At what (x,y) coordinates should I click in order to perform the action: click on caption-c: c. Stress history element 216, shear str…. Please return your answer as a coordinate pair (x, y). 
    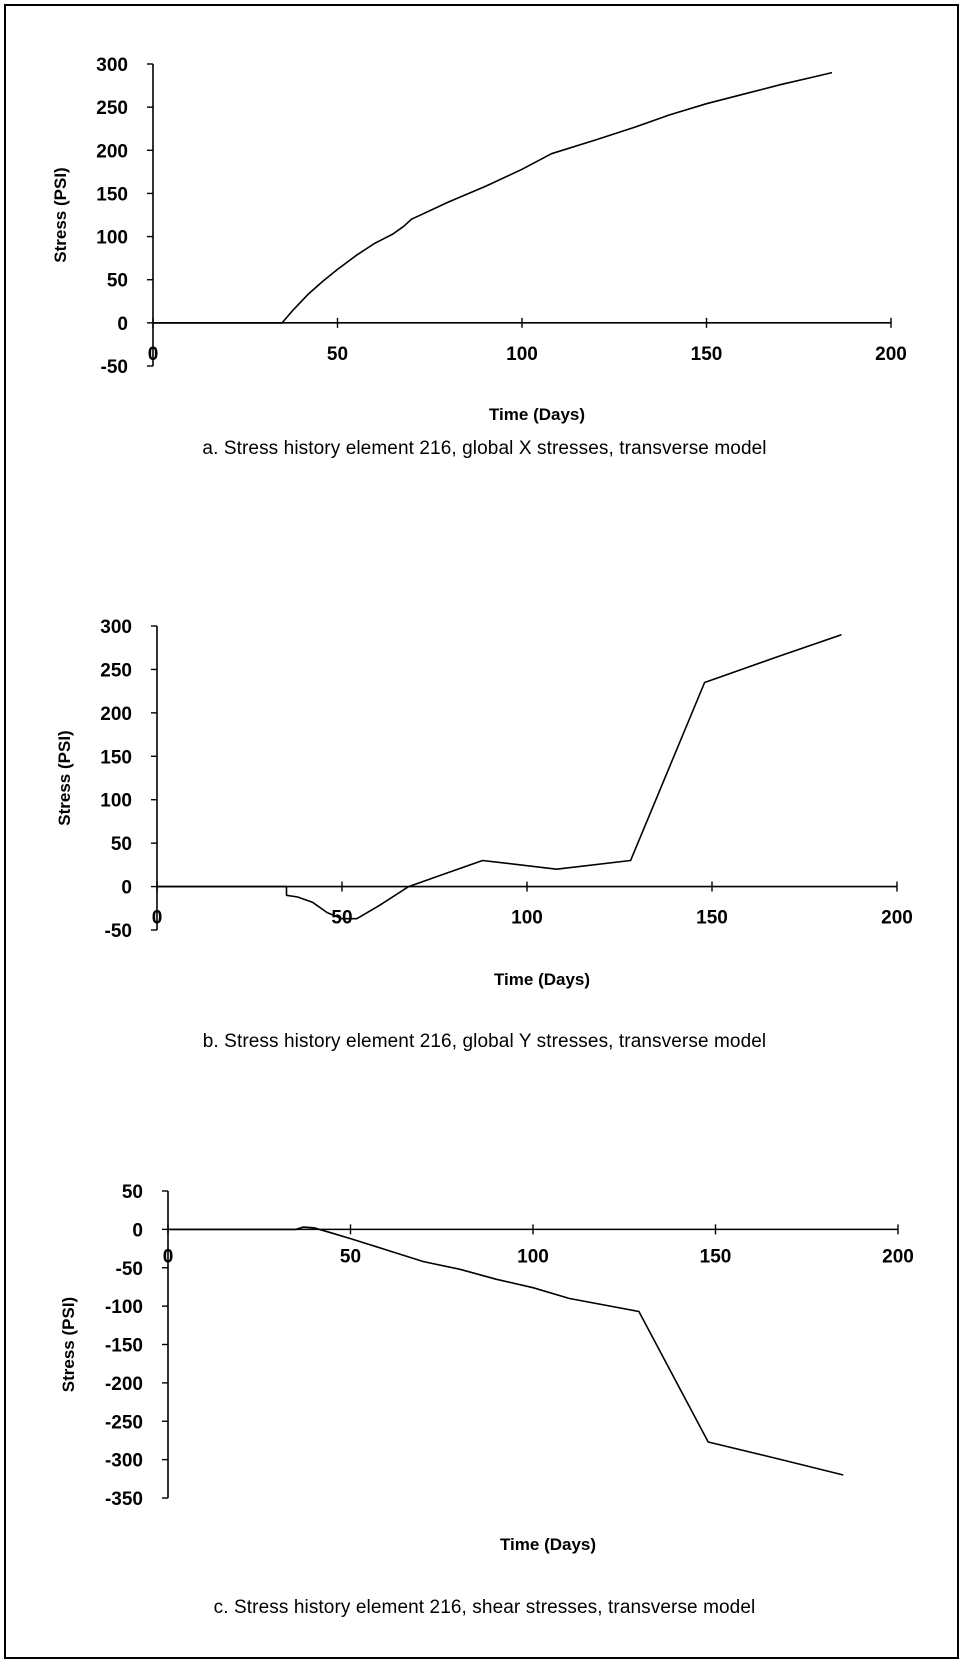
    Looking at the image, I should click on (484, 1607).